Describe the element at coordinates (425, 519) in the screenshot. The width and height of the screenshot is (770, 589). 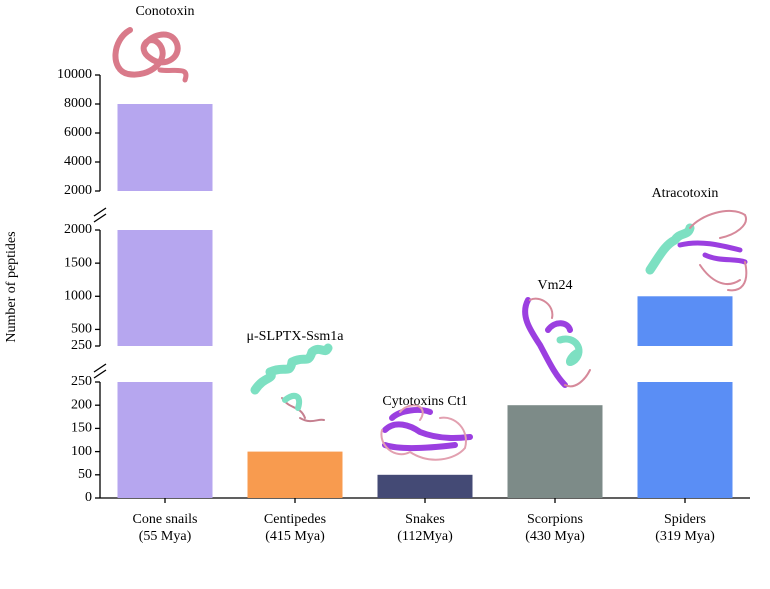
I see `x-tick-label: Snakes` at that location.